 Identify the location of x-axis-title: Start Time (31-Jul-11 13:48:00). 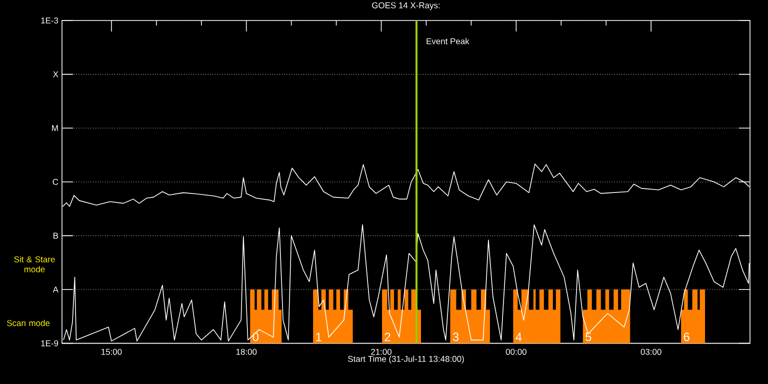
(406, 360).